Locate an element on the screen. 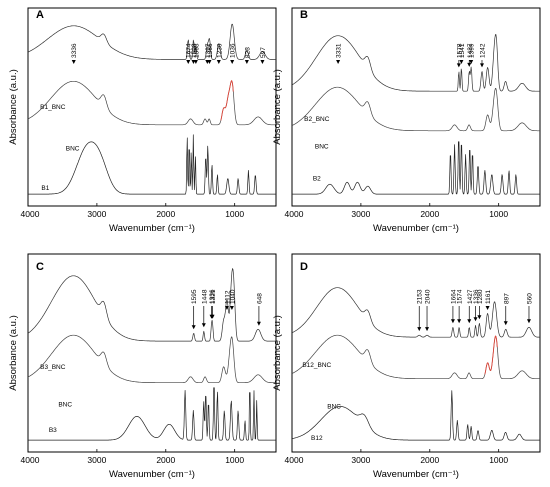 The image size is (550, 487). peak-label: 1664 is located at coordinates (453, 296).